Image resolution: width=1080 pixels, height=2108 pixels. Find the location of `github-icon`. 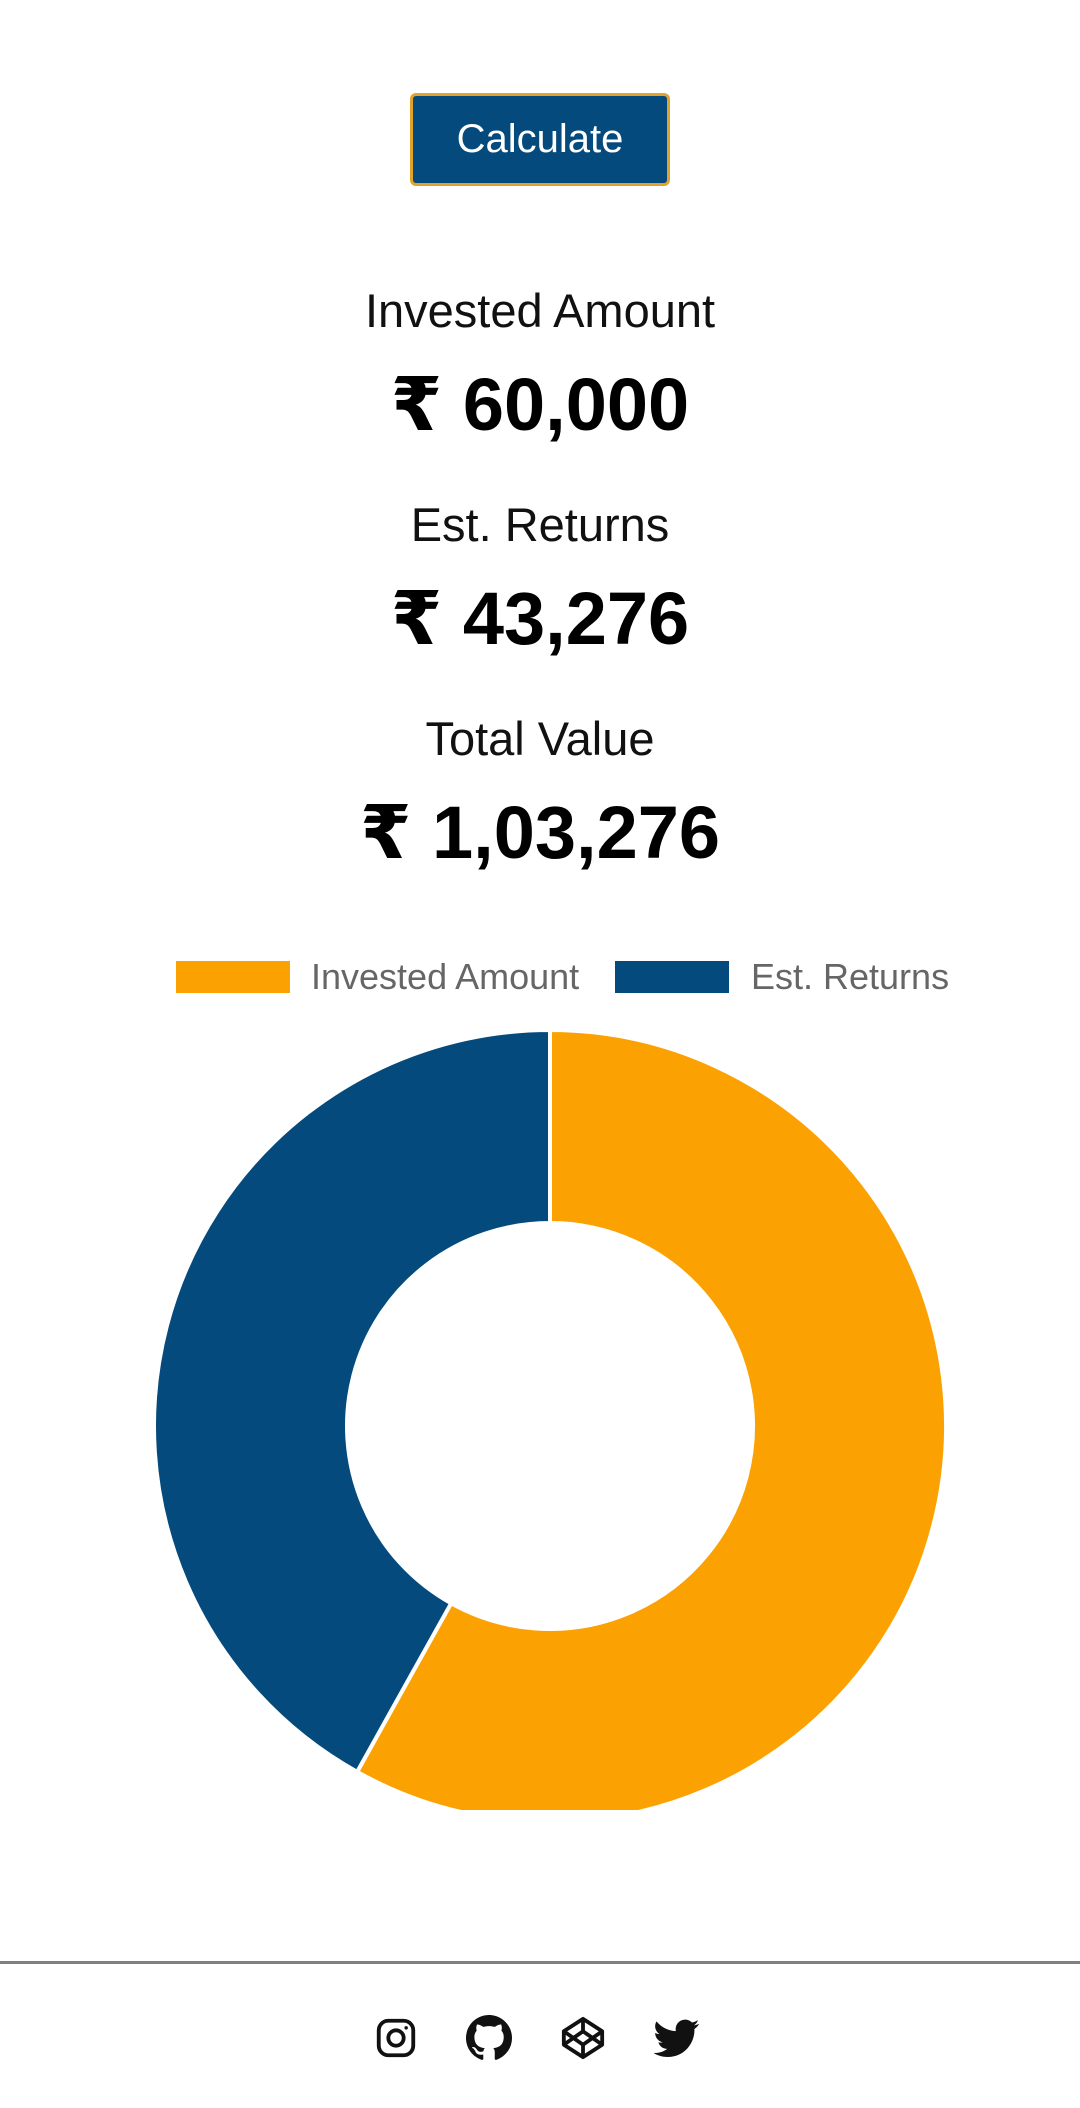

github-icon is located at coordinates (489, 2038).